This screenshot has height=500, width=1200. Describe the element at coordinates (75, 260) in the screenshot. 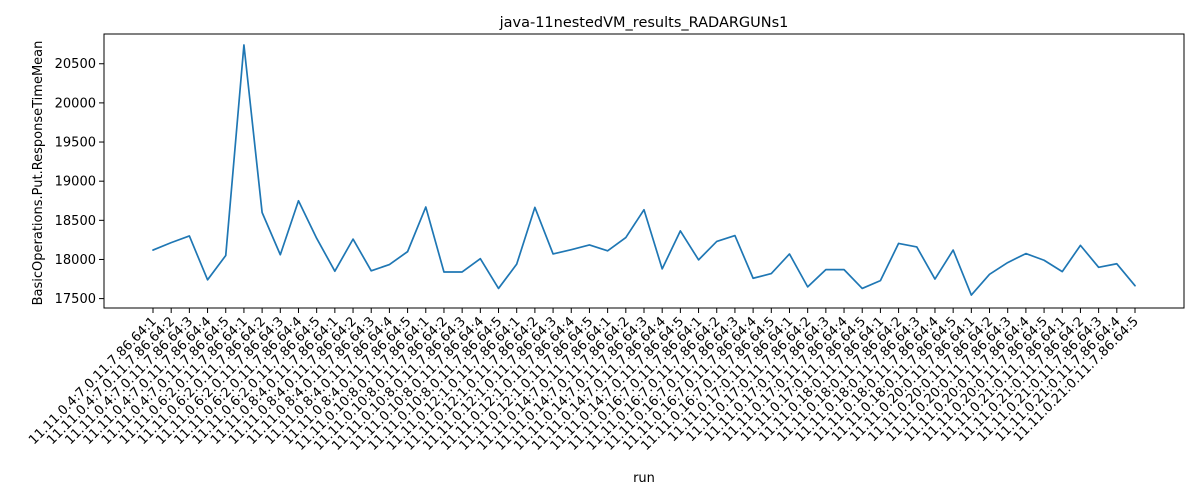

I see `y-tick-label: 18000` at that location.